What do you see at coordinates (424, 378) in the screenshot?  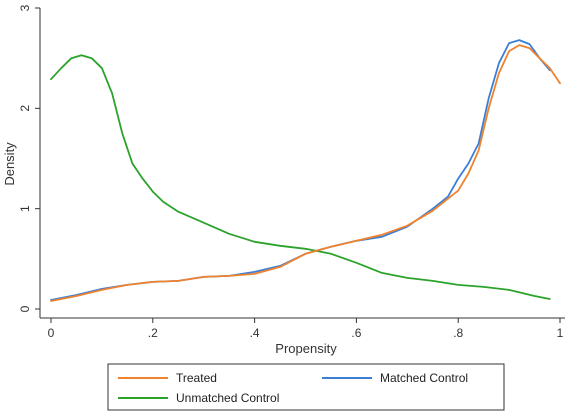 I see `legend-label-matched-control: Matched Control` at bounding box center [424, 378].